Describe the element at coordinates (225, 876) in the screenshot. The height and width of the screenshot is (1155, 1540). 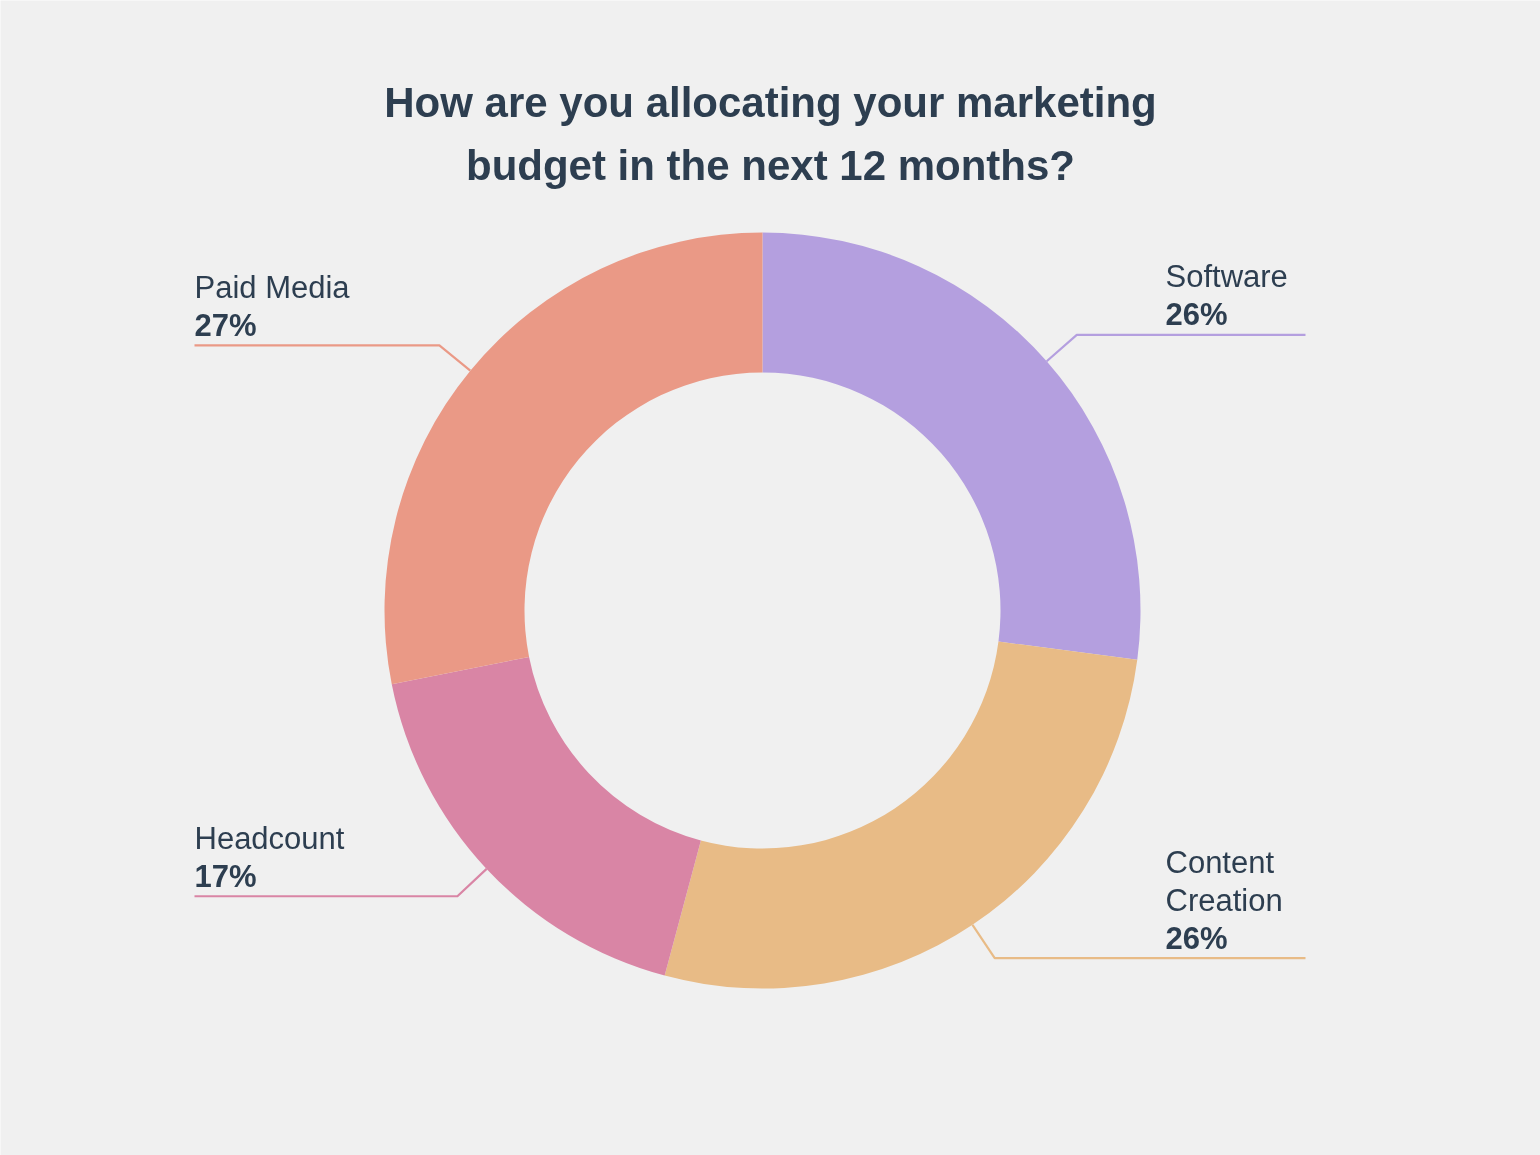
I see `data-label: 17%` at that location.